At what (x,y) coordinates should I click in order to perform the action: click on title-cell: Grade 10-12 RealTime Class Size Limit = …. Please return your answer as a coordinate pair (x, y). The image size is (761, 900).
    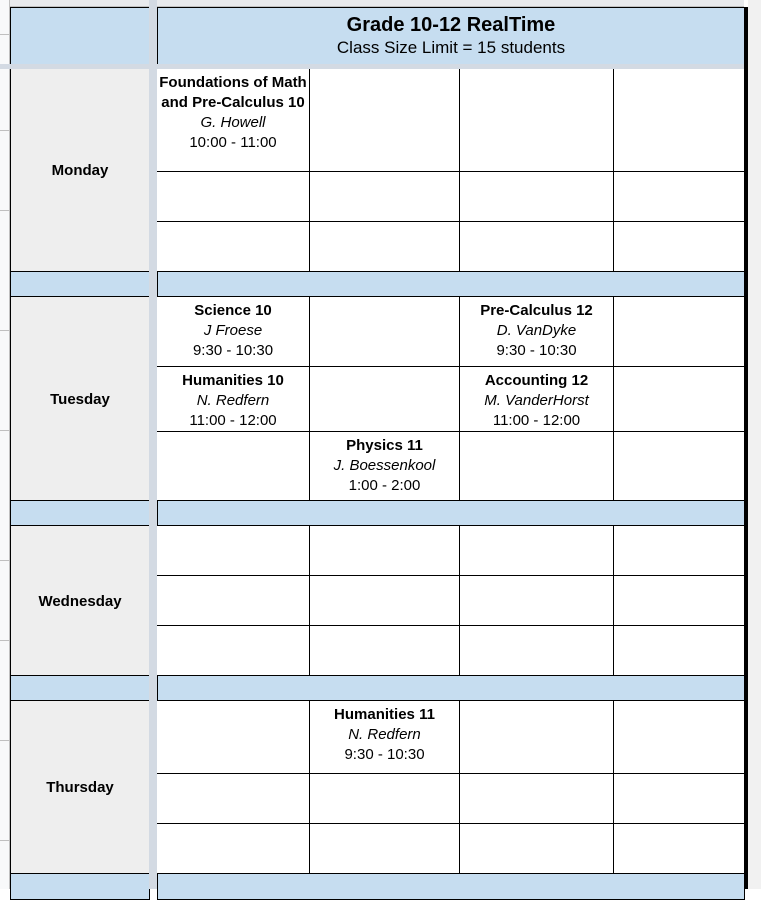
    Looking at the image, I should click on (451, 36).